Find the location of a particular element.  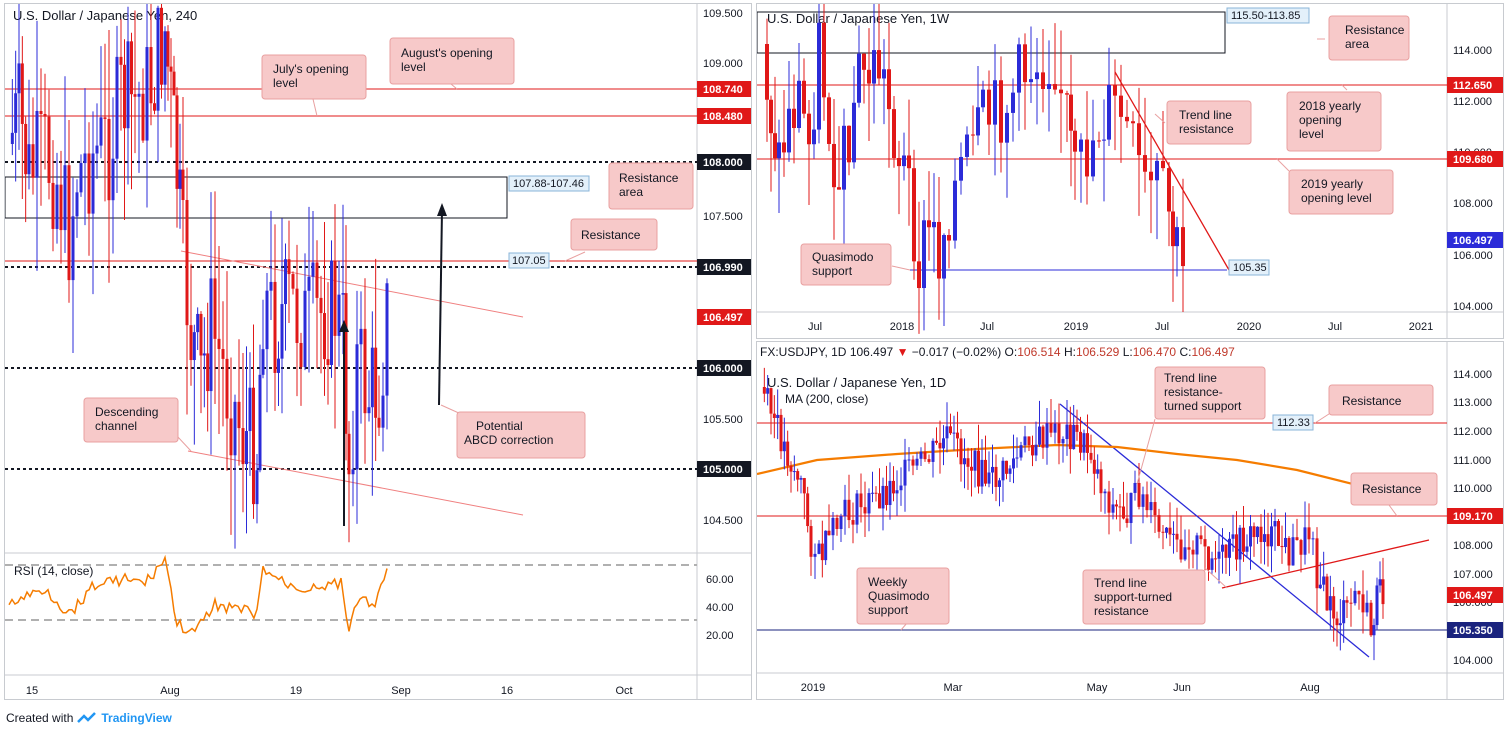

x-axis: Jul 2018 Jul 2019 Jul 2020 Jul 2021 is located at coordinates (1120, 327).